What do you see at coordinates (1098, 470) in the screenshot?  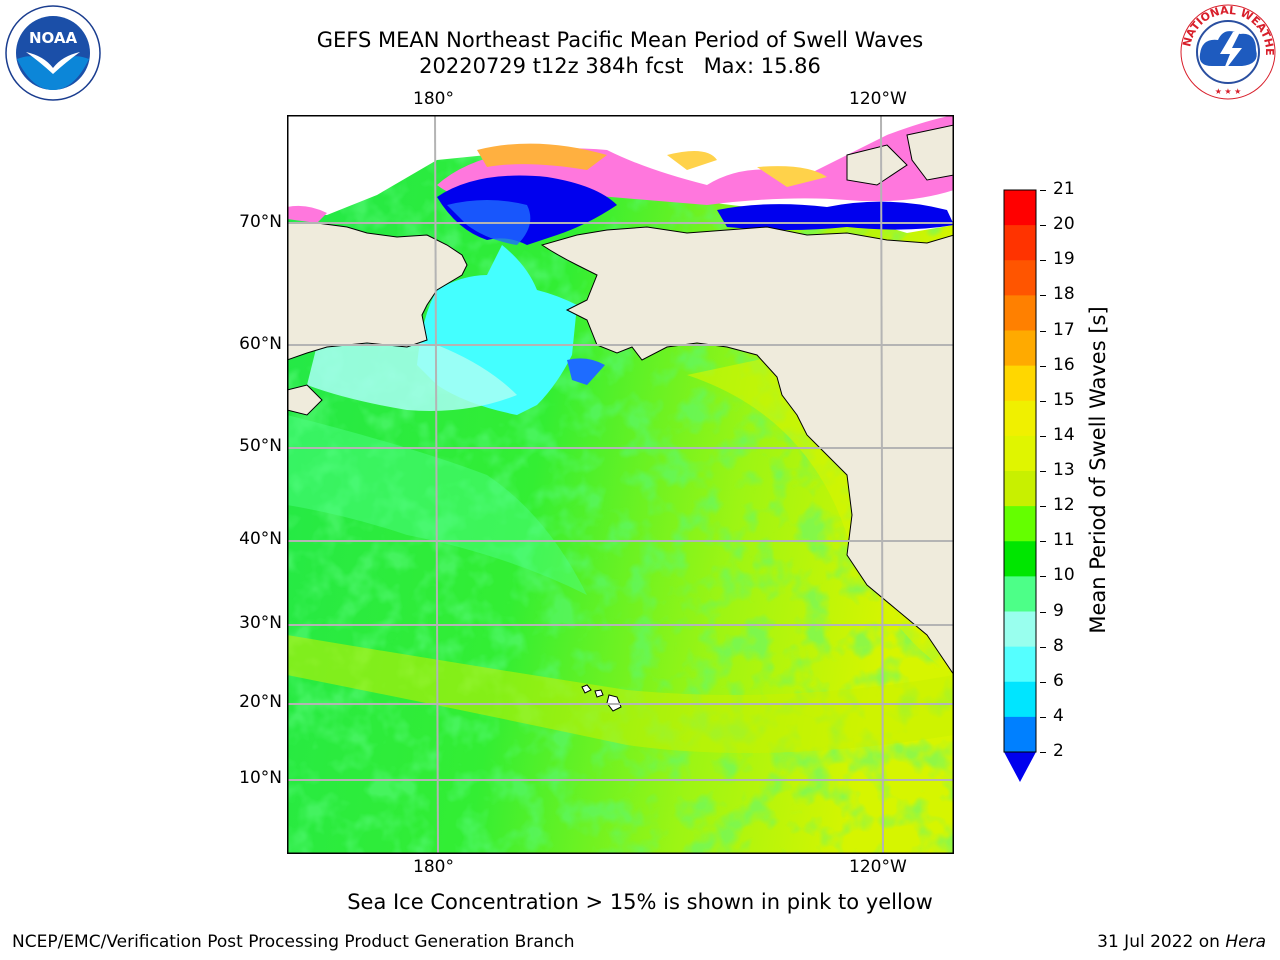 I see `colorbar-label: Mean Period of Swell Waves [s]` at bounding box center [1098, 470].